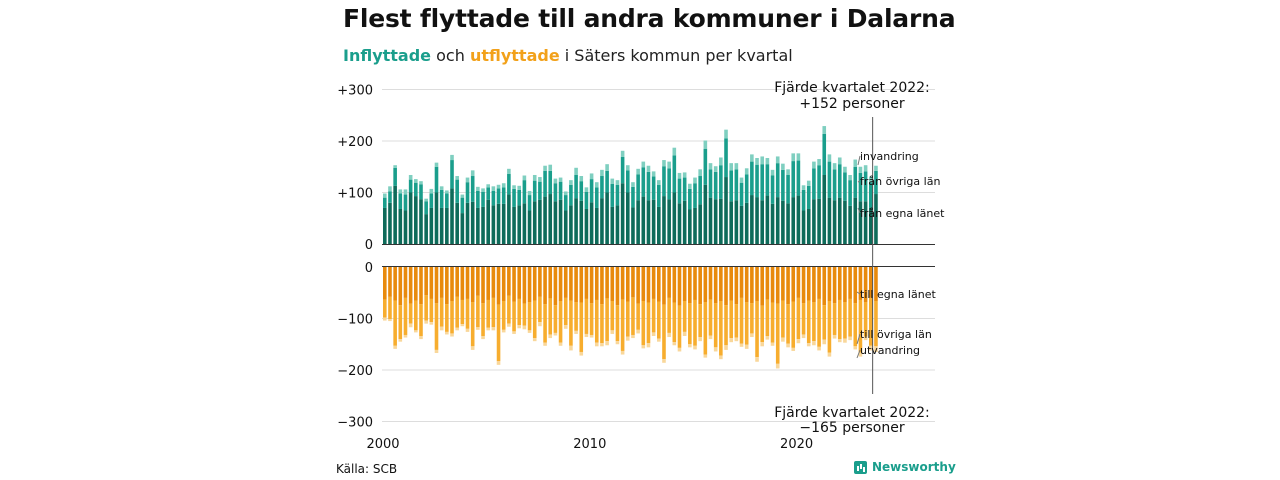  Describe the element at coordinates (889, 156) in the screenshot. I see `legend-label-in: invandring` at that location.